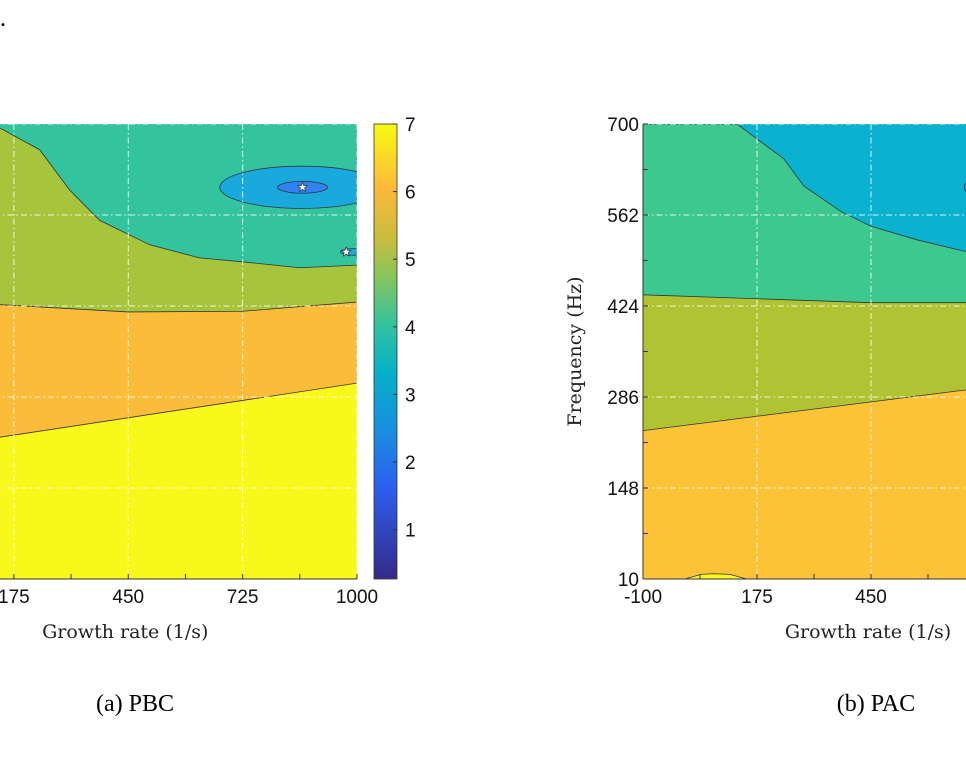 This screenshot has width=966, height=757. I want to click on x-tick-label: 725, so click(243, 597).